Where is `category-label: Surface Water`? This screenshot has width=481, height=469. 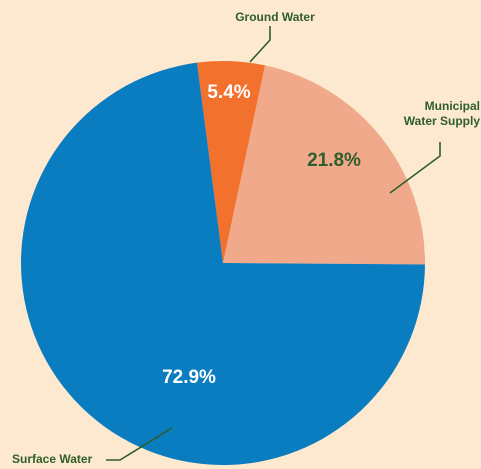 category-label: Surface Water is located at coordinates (52, 459).